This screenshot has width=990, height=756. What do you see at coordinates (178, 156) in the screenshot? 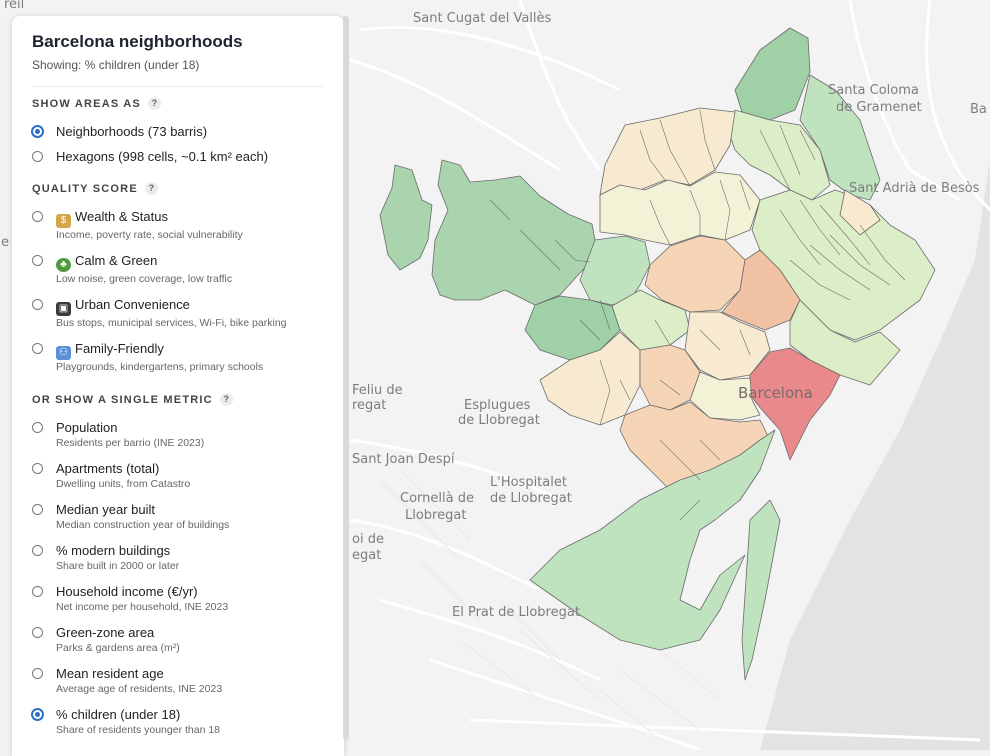
I see `option-hexagons: Hexagons (998 cells, ~0.1 km² each)` at bounding box center [178, 156].